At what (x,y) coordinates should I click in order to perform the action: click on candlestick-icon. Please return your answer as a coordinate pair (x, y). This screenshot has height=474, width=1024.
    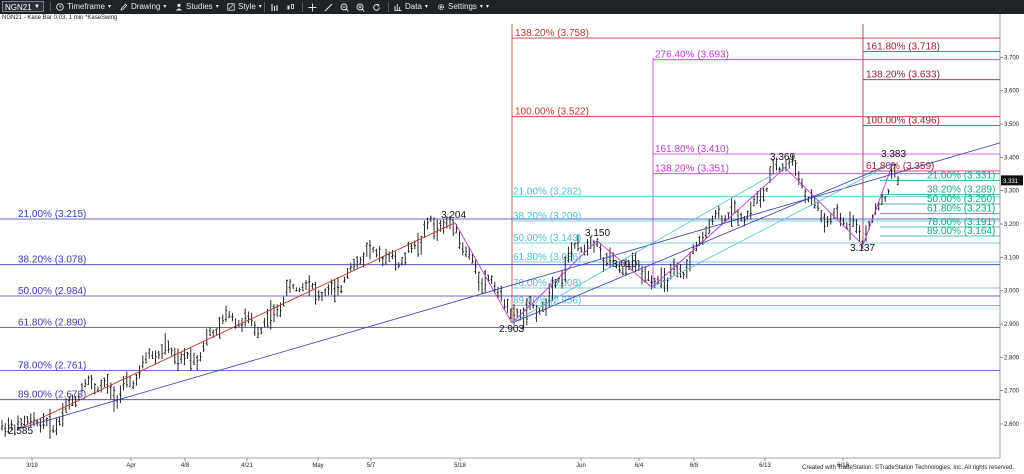
    Looking at the image, I should click on (290, 6).